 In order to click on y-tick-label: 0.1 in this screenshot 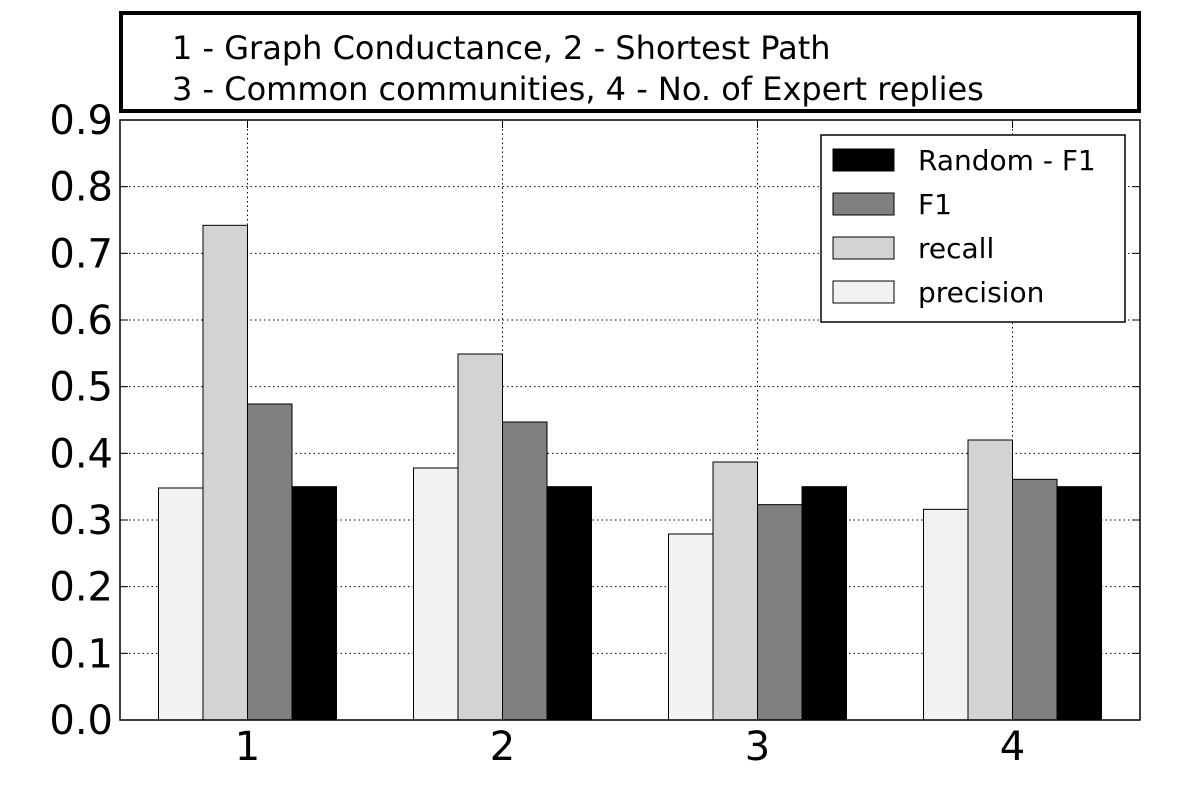, I will do `click(81, 654)`.